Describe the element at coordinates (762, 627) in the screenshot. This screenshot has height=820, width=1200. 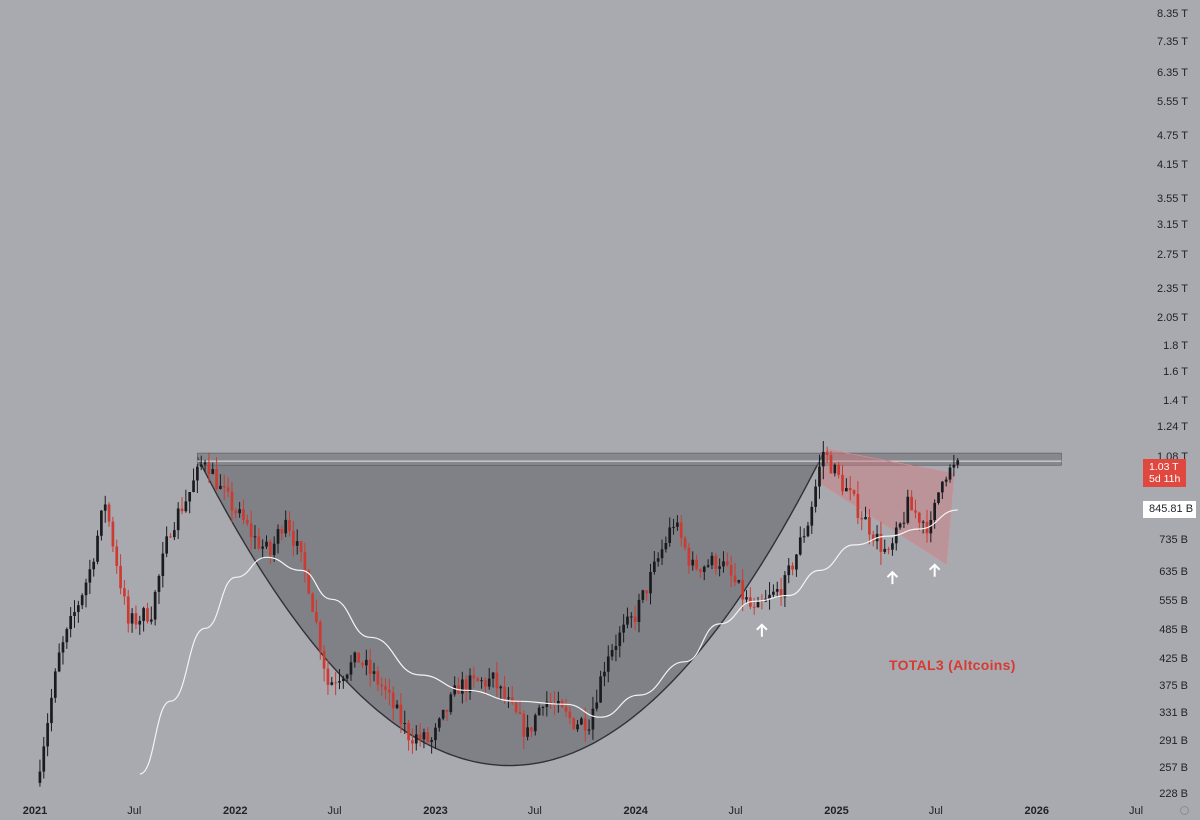
I see `arrow-head` at that location.